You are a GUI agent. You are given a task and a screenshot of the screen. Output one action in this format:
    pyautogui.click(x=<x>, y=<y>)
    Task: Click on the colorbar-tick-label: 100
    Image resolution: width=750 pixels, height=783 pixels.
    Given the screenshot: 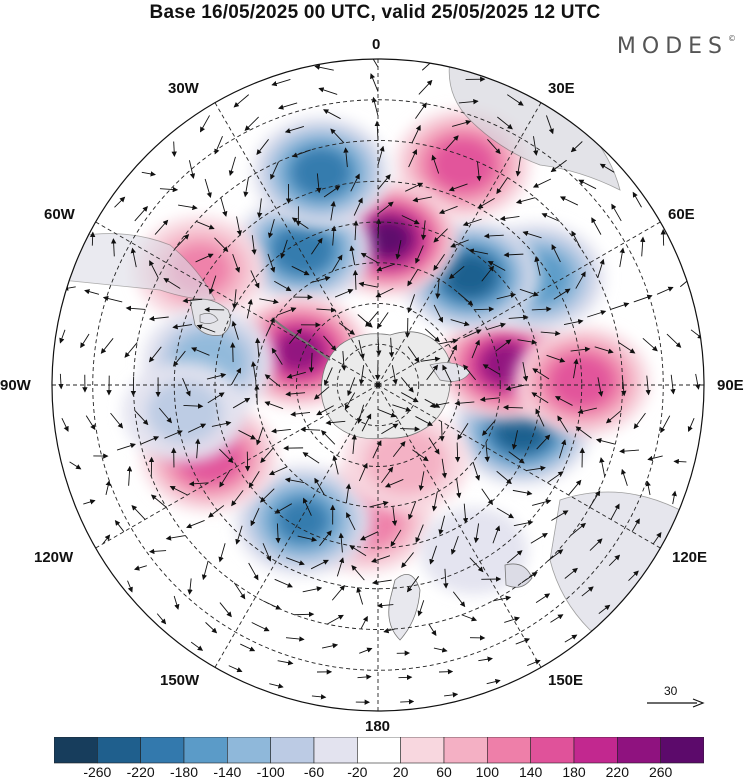 What is the action you would take?
    pyautogui.click(x=487, y=772)
    